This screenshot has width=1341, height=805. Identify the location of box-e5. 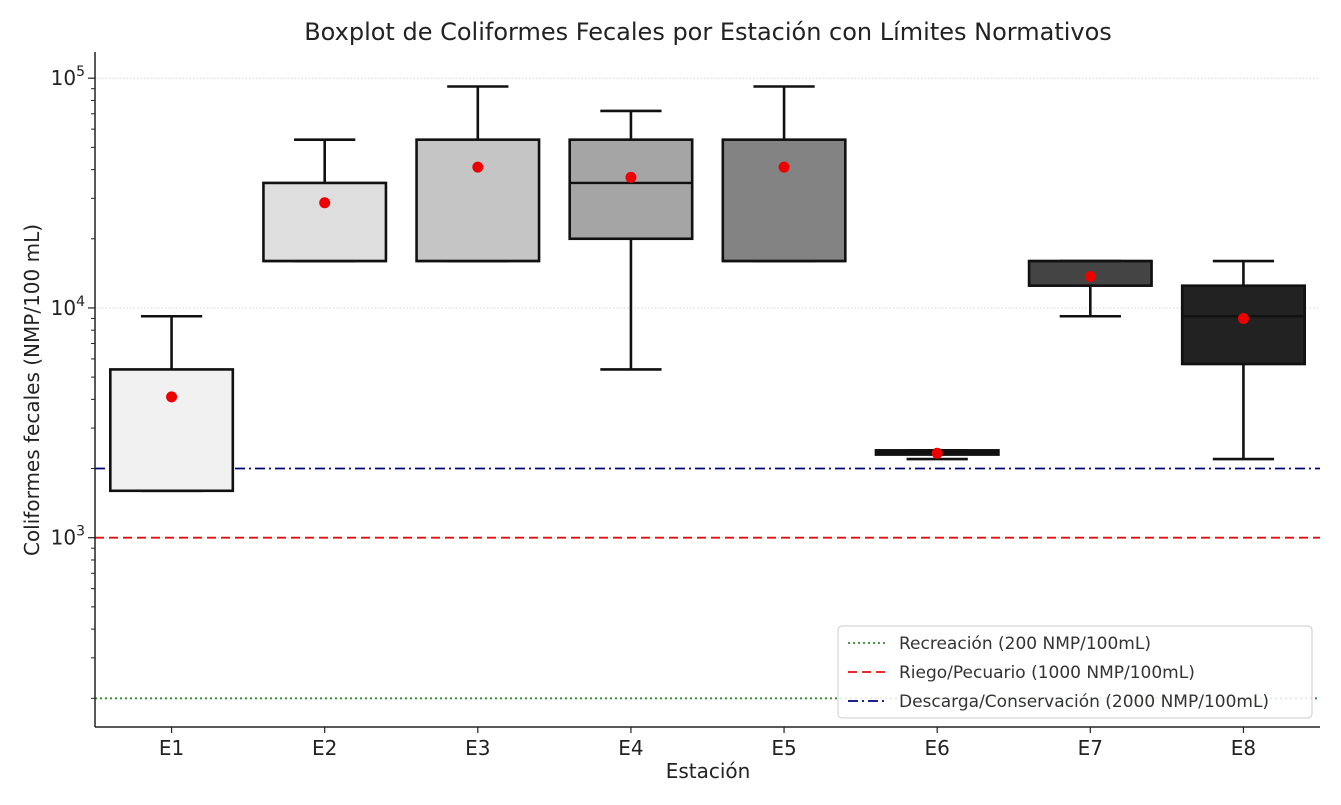
(784, 174).